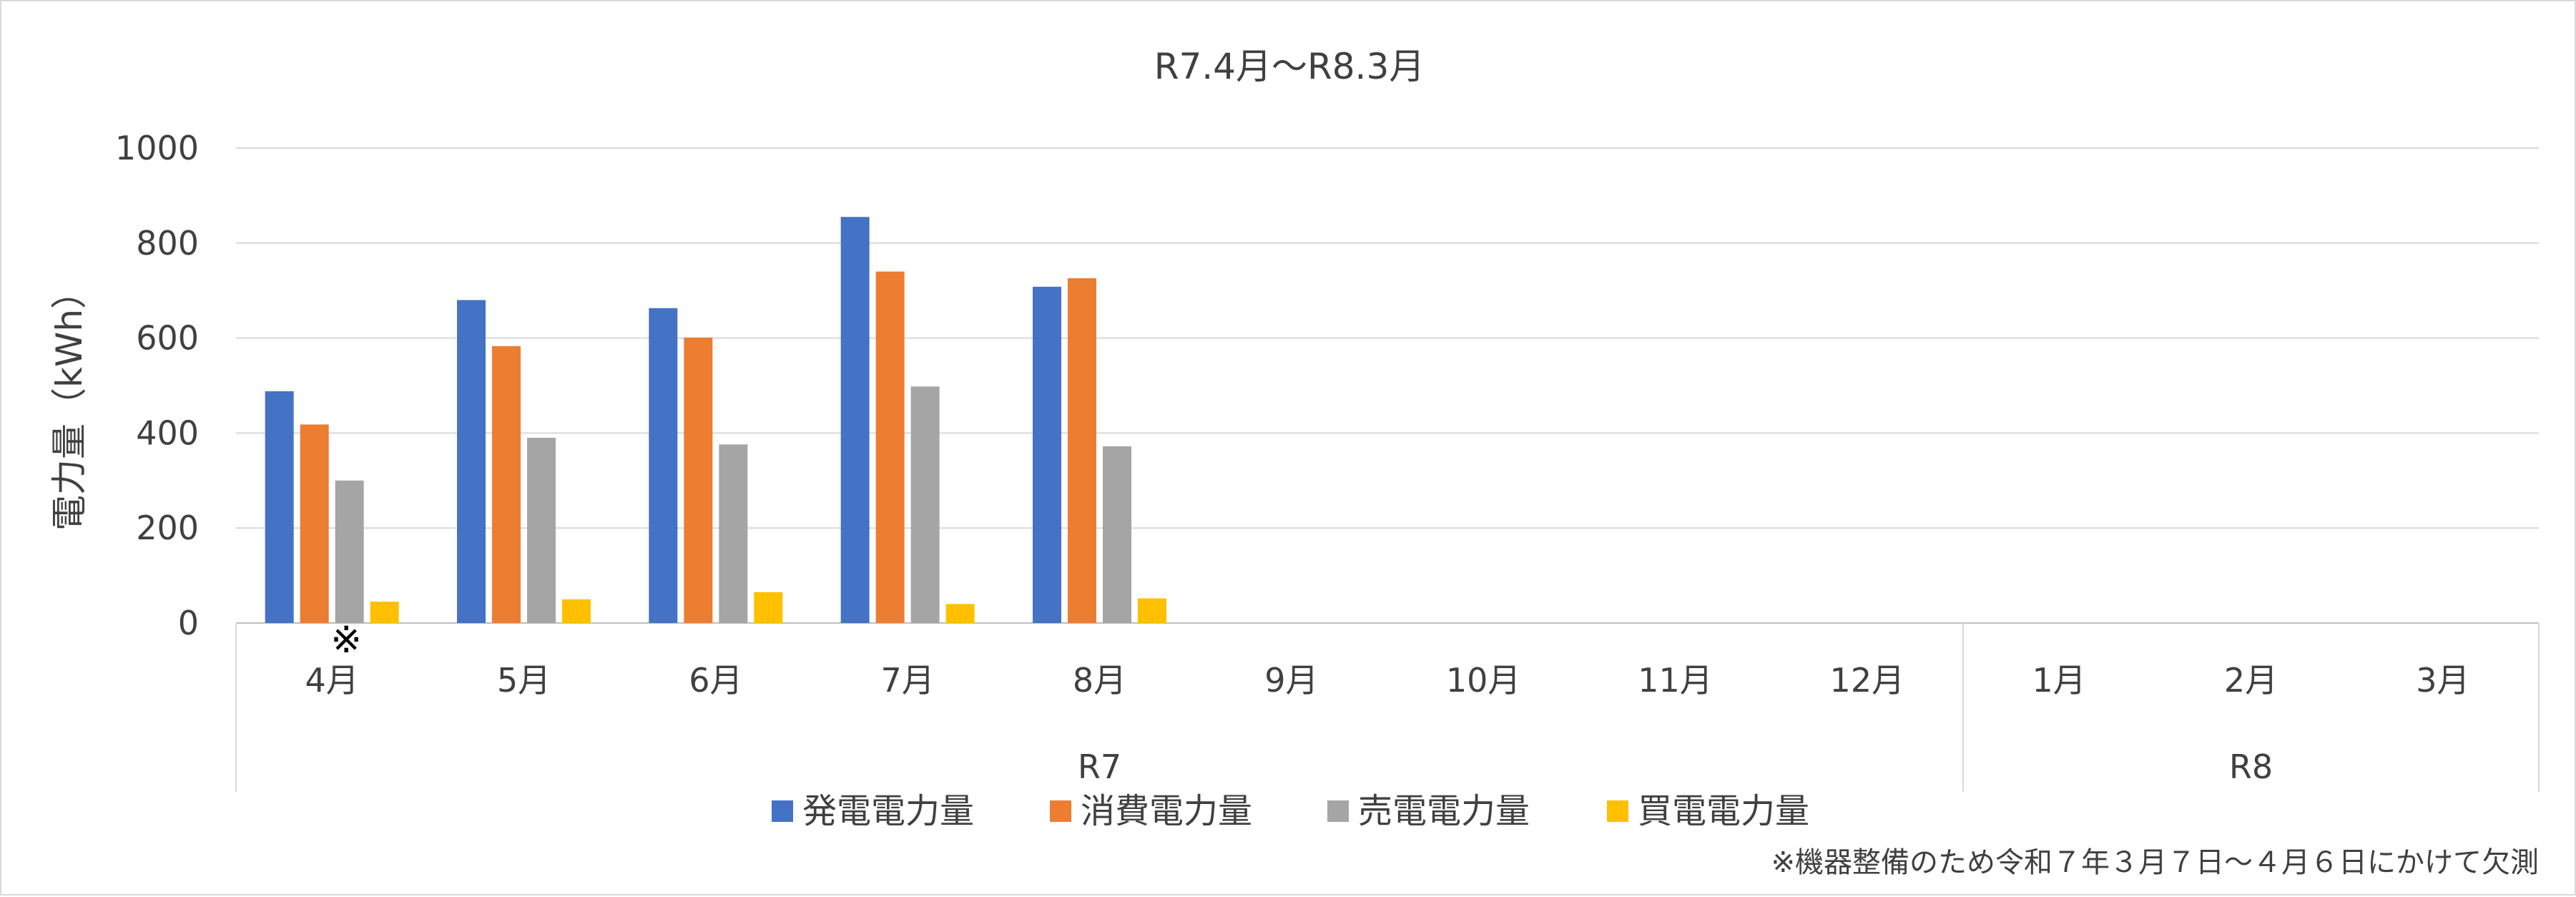  Describe the element at coordinates (908, 680) in the screenshot. I see `x-tick-label: 7月` at that location.